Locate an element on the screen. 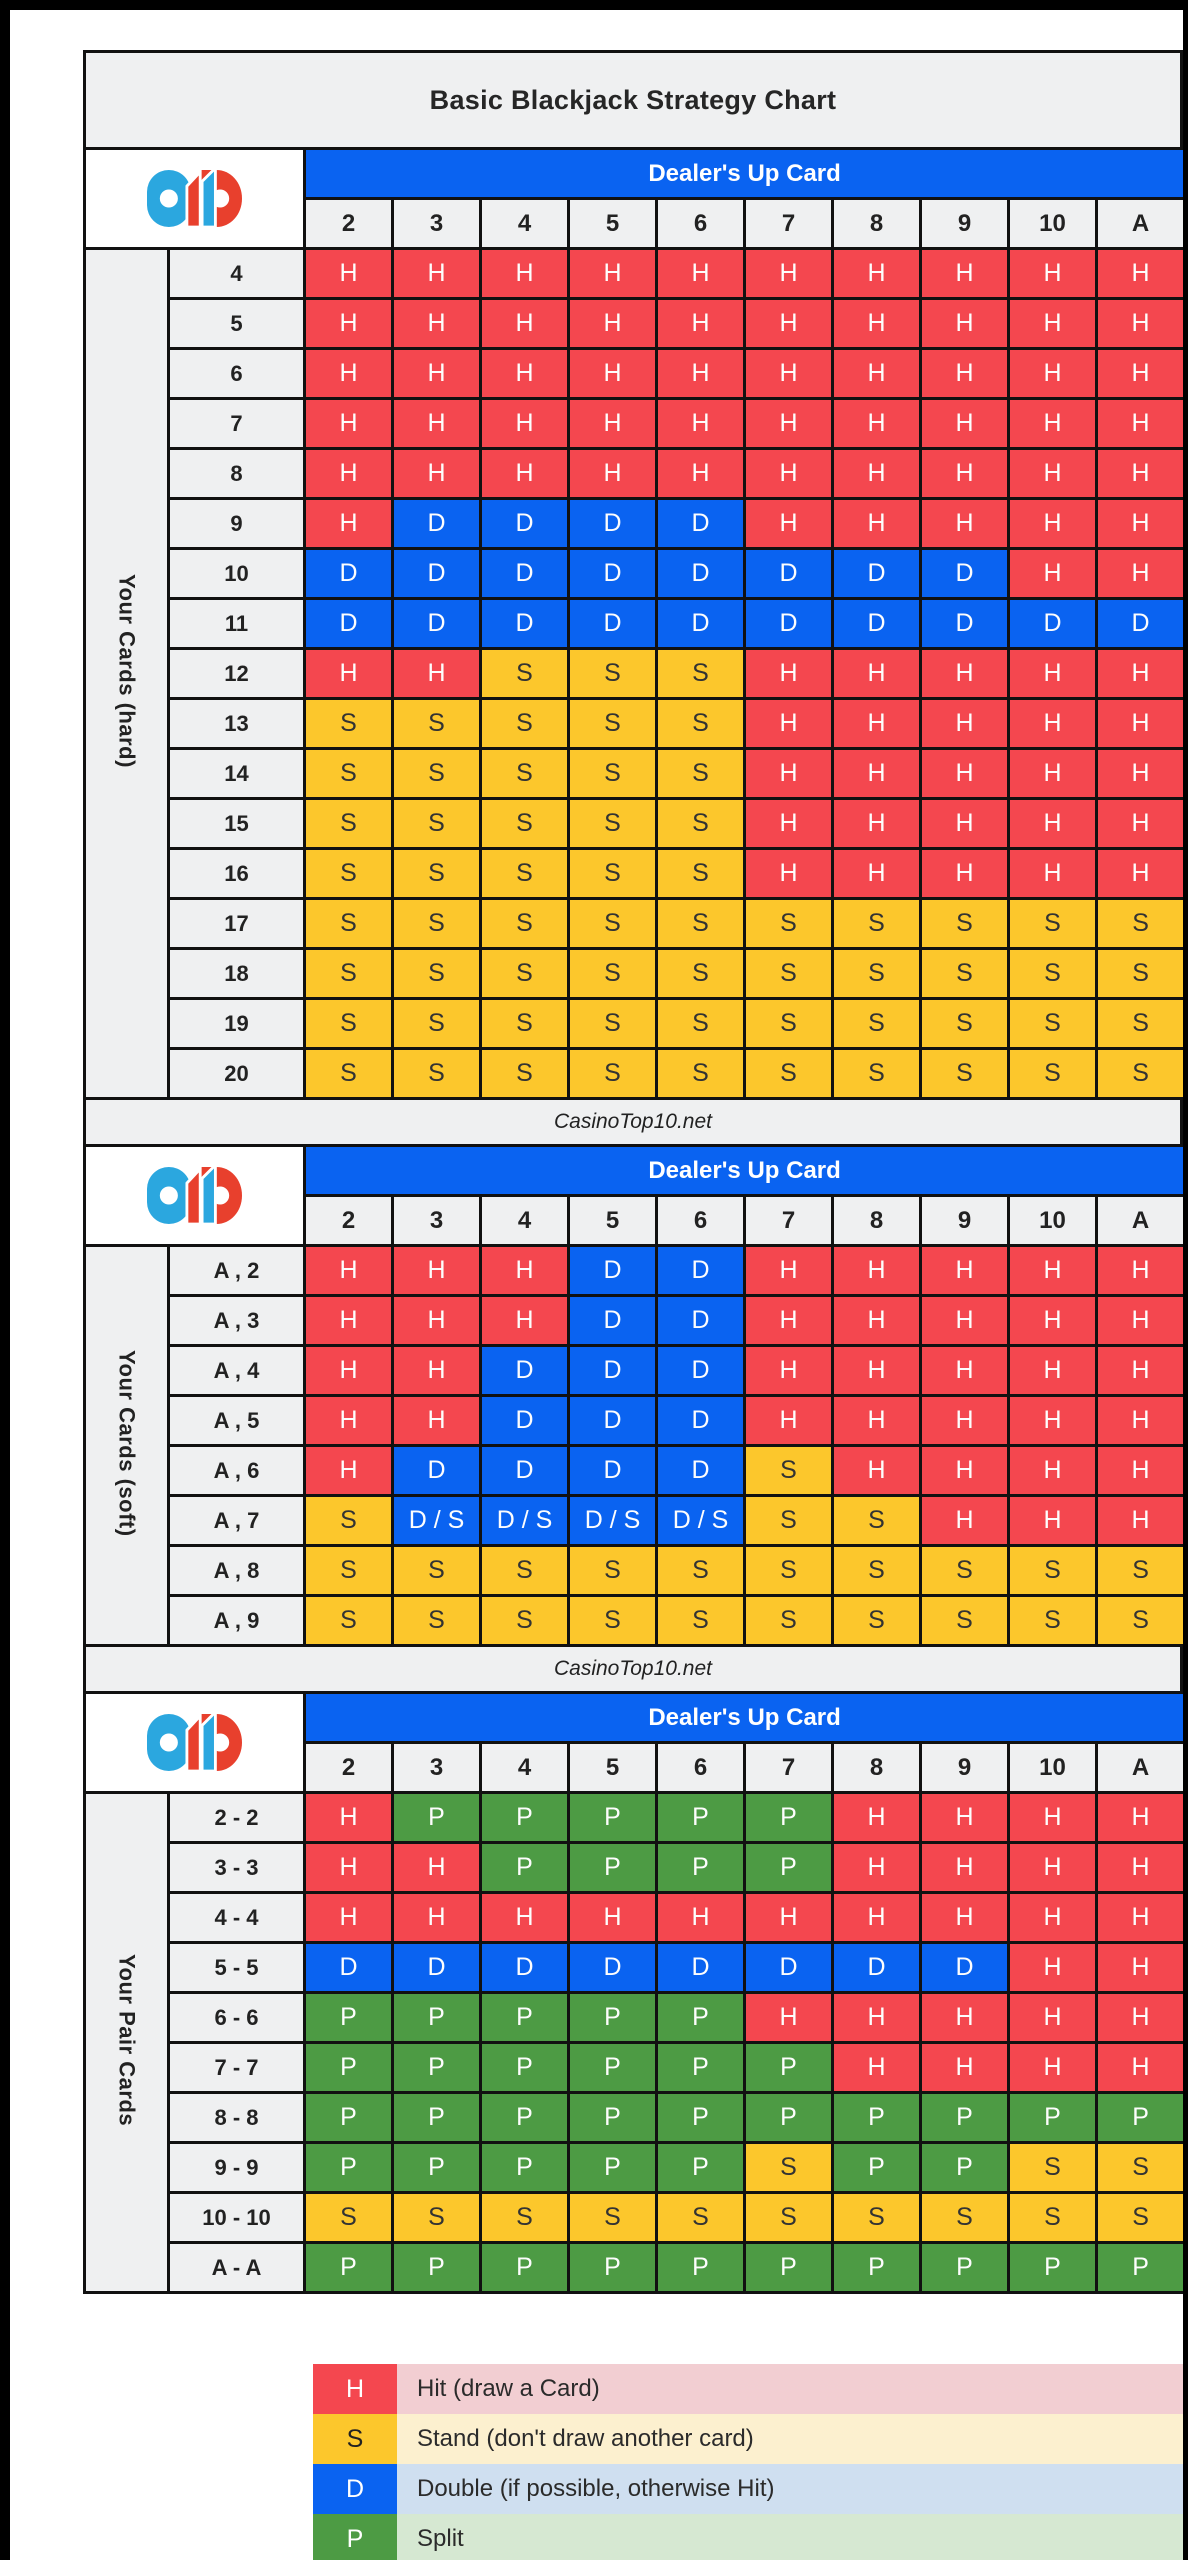 This screenshot has height=2560, width=1188. dealer-card-header-4: 4 is located at coordinates (524, 1220).